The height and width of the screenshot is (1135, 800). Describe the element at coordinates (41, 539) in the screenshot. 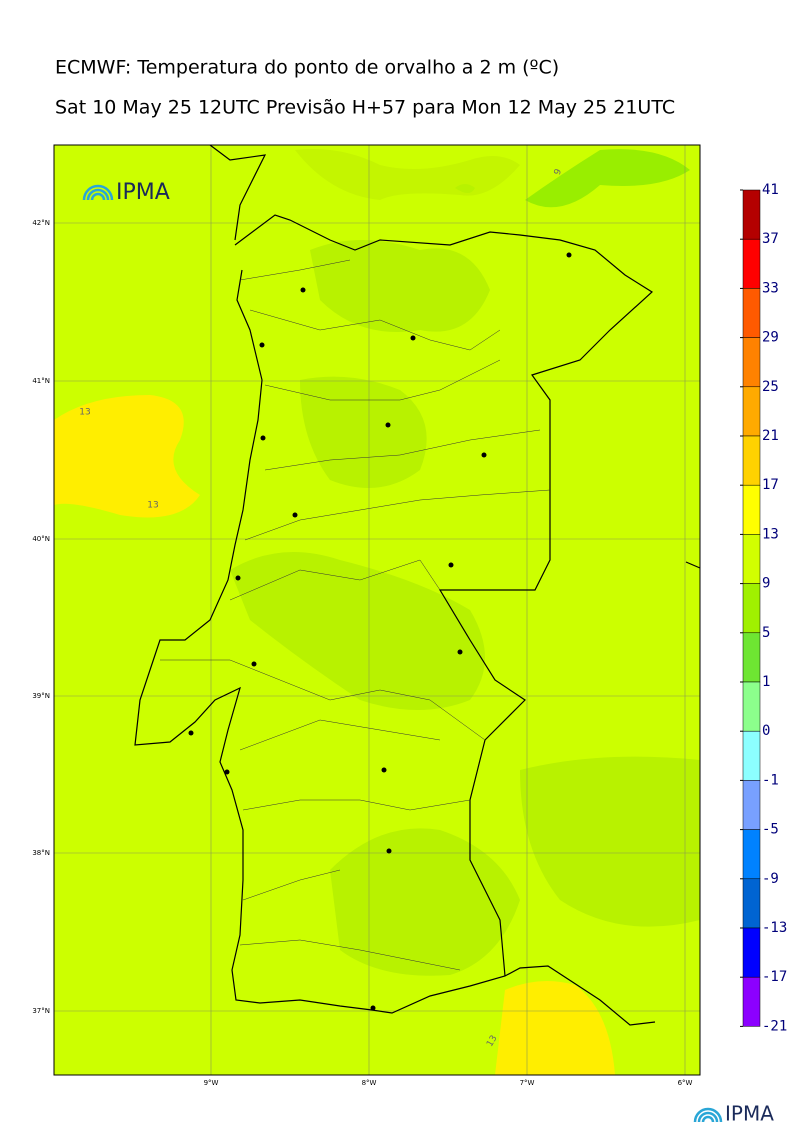

I see `latitude-label: 40°N` at that location.